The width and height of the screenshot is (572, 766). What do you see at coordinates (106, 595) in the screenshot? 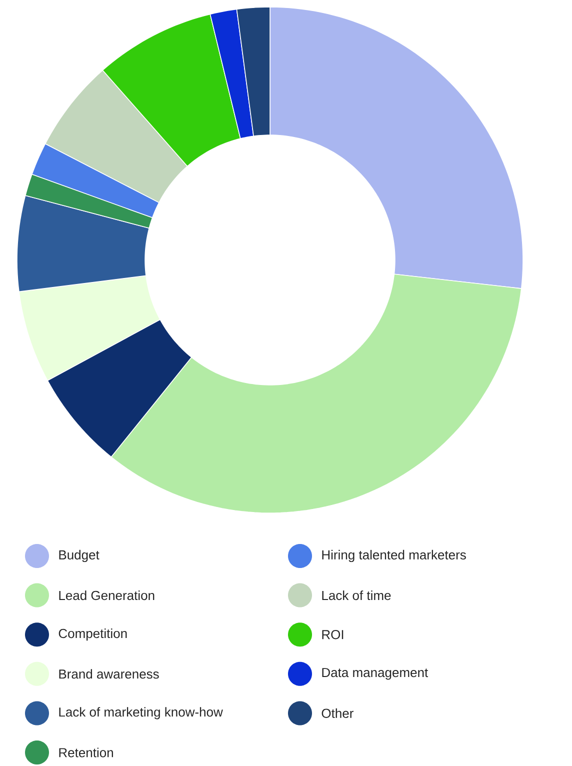
I see `legend-label: Lead Generation` at bounding box center [106, 595].